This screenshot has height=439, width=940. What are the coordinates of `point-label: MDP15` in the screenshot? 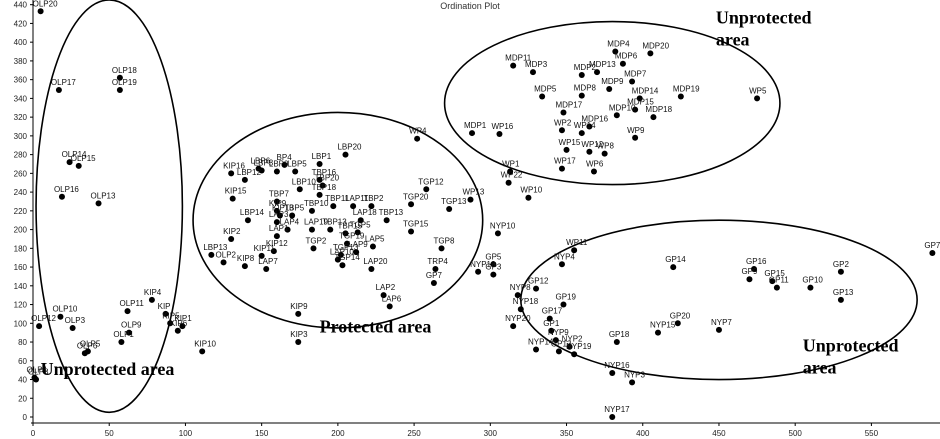 It's located at (640, 102).